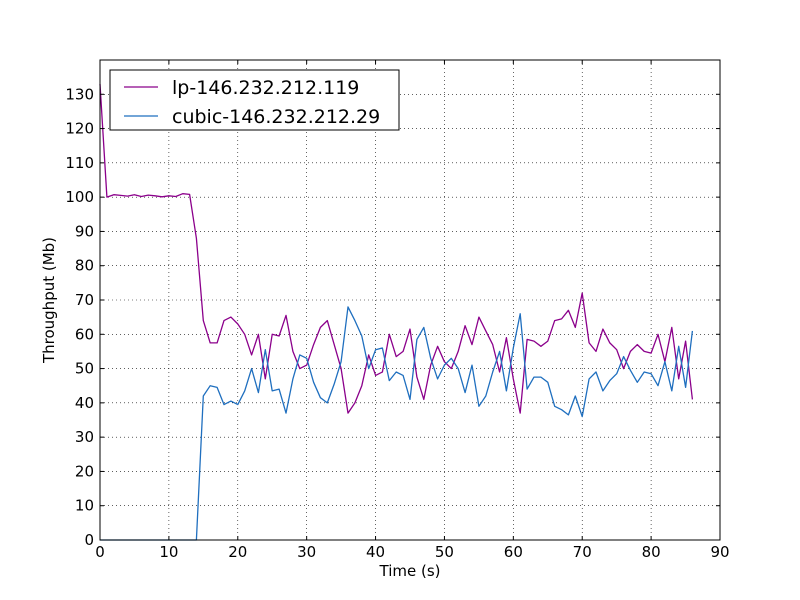 The image size is (800, 600). Describe the element at coordinates (79, 163) in the screenshot. I see `y-tick-label: 110` at that location.